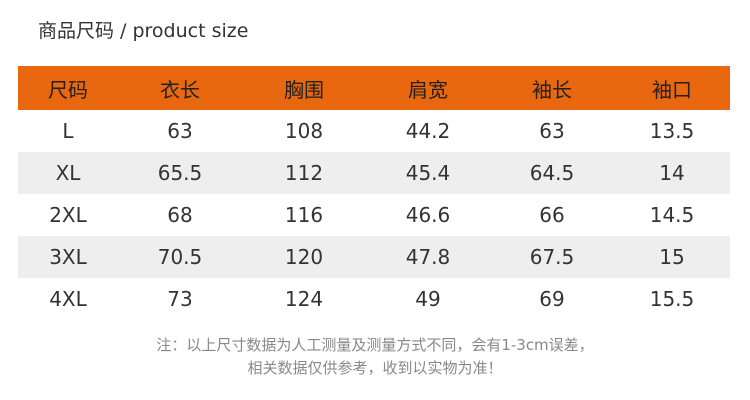 This screenshot has height=400, width=750. What do you see at coordinates (375, 368) in the screenshot?
I see `note-line: 相关数据仅供参考，收到以实物为准！` at bounding box center [375, 368].